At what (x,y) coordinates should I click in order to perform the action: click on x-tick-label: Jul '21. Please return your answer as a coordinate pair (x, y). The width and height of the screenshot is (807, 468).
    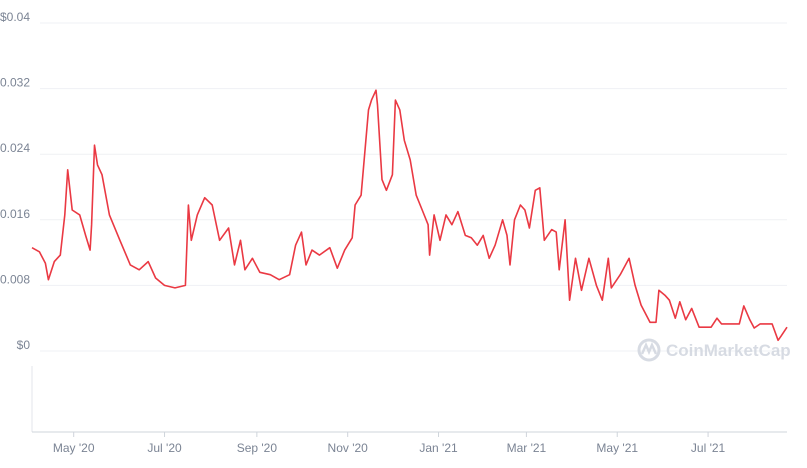
    Looking at the image, I should click on (708, 448).